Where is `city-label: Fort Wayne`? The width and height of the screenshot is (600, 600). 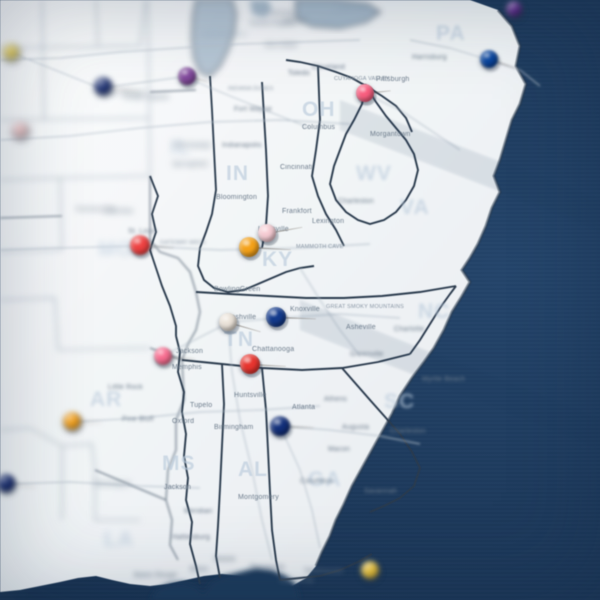 city-label: Fort Wayne is located at coordinates (253, 109).